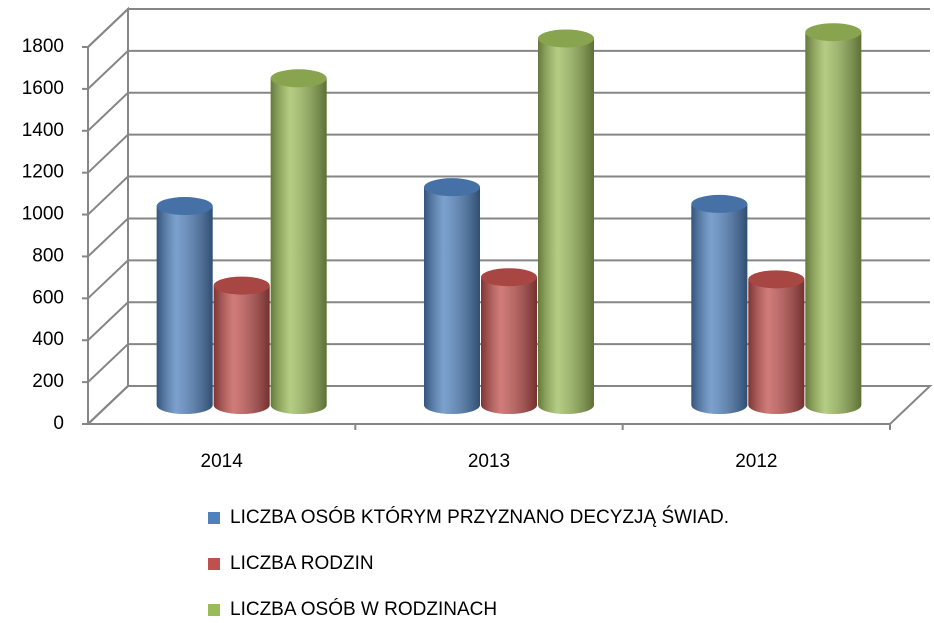 The height and width of the screenshot is (623, 934). What do you see at coordinates (302, 563) in the screenshot?
I see `legend-label: LICZBA RODZIN` at bounding box center [302, 563].